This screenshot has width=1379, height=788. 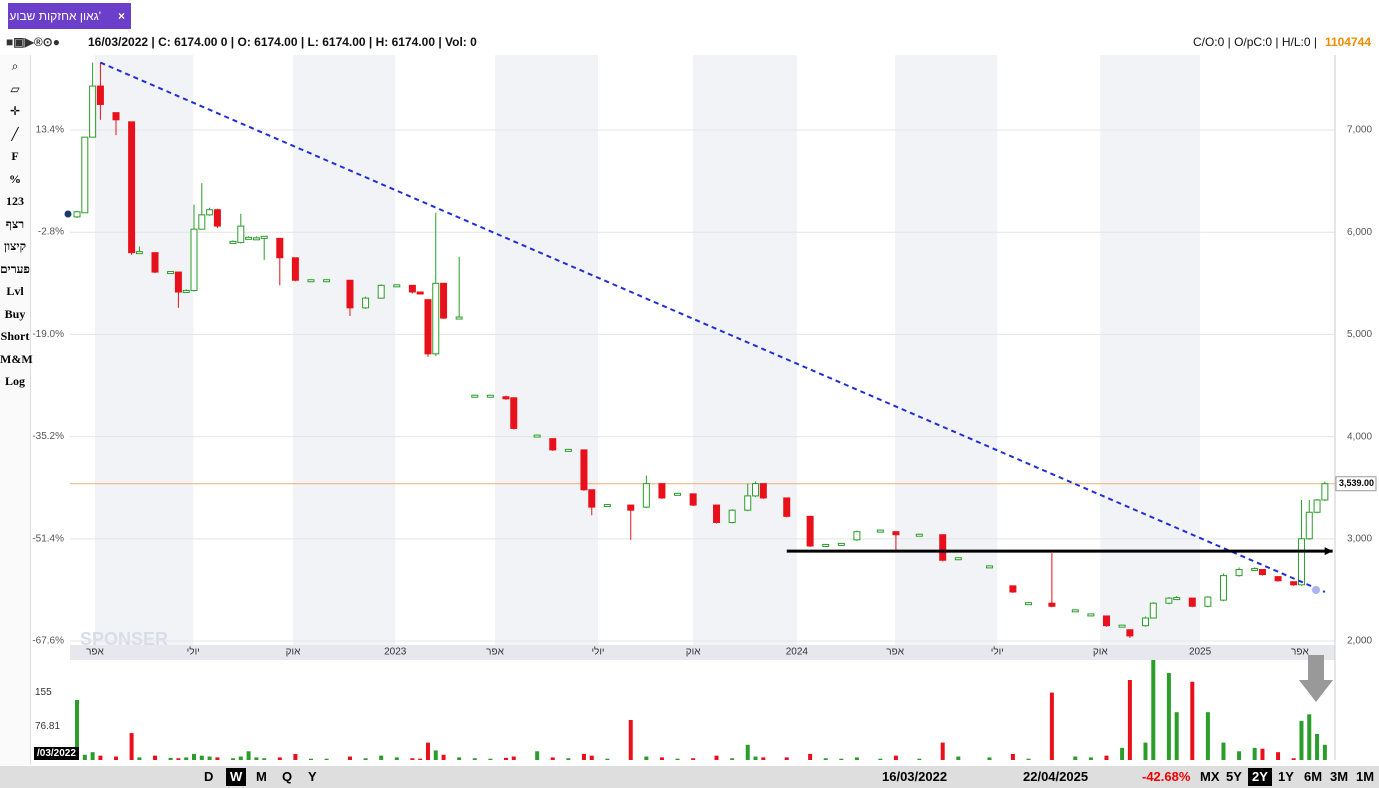 I want to click on tool-icon: ╱, so click(x=15, y=133).